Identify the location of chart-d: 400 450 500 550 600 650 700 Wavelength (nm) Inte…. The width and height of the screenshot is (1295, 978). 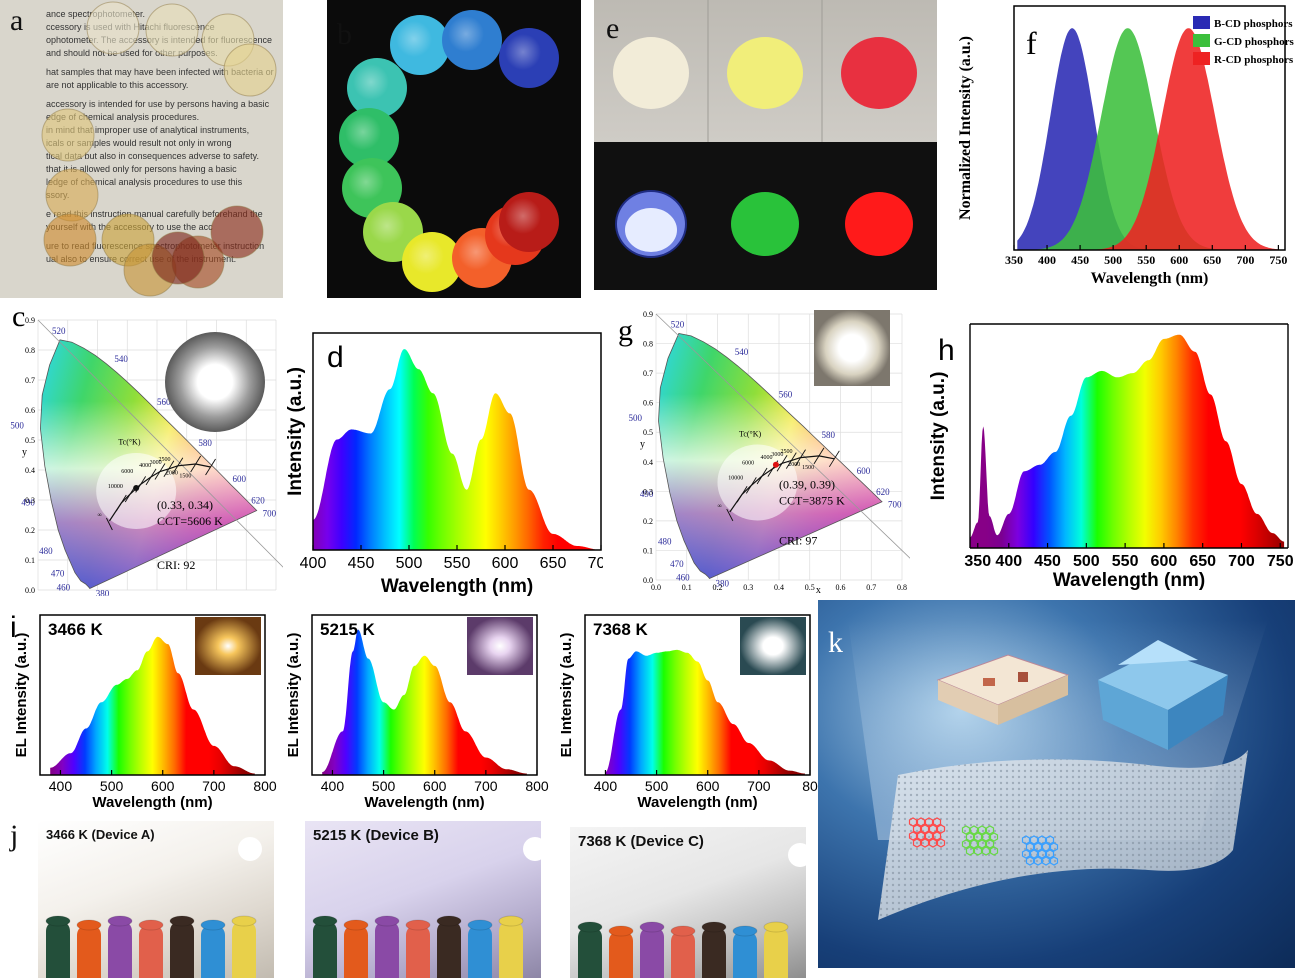
(444, 464).